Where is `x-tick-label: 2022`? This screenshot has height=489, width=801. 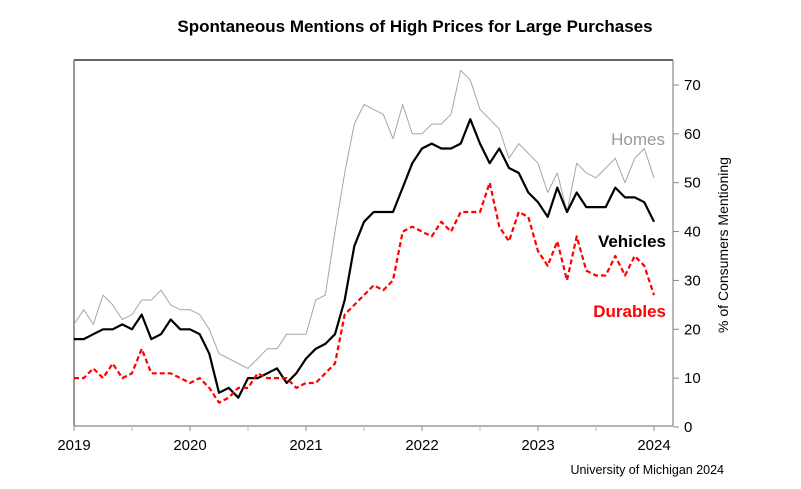 x-tick-label: 2022 is located at coordinates (421, 445).